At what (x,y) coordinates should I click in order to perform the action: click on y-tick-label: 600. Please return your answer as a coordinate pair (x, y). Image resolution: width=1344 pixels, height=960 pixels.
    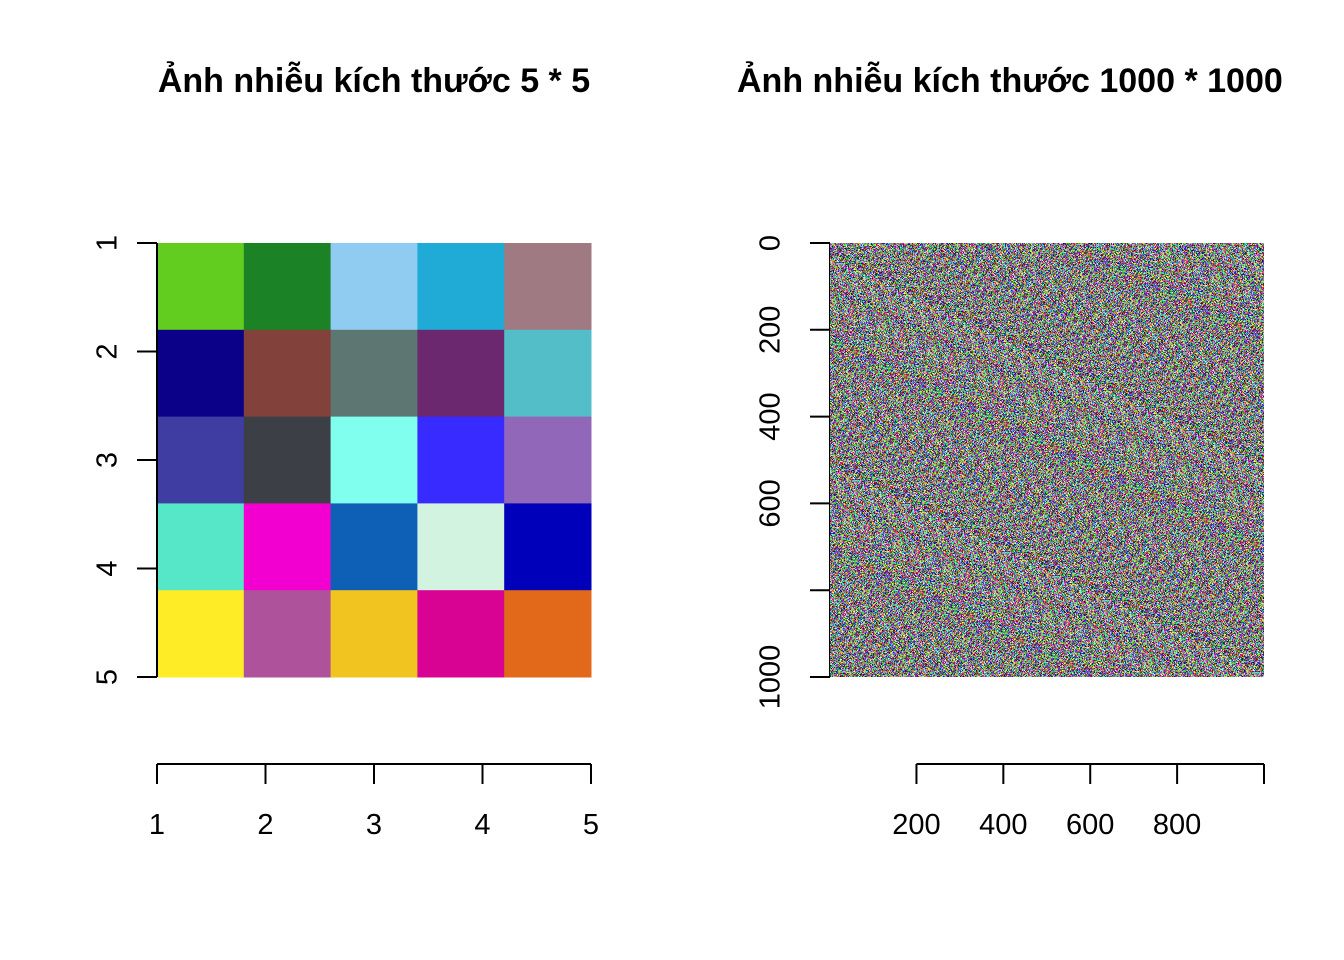
    Looking at the image, I should click on (771, 503).